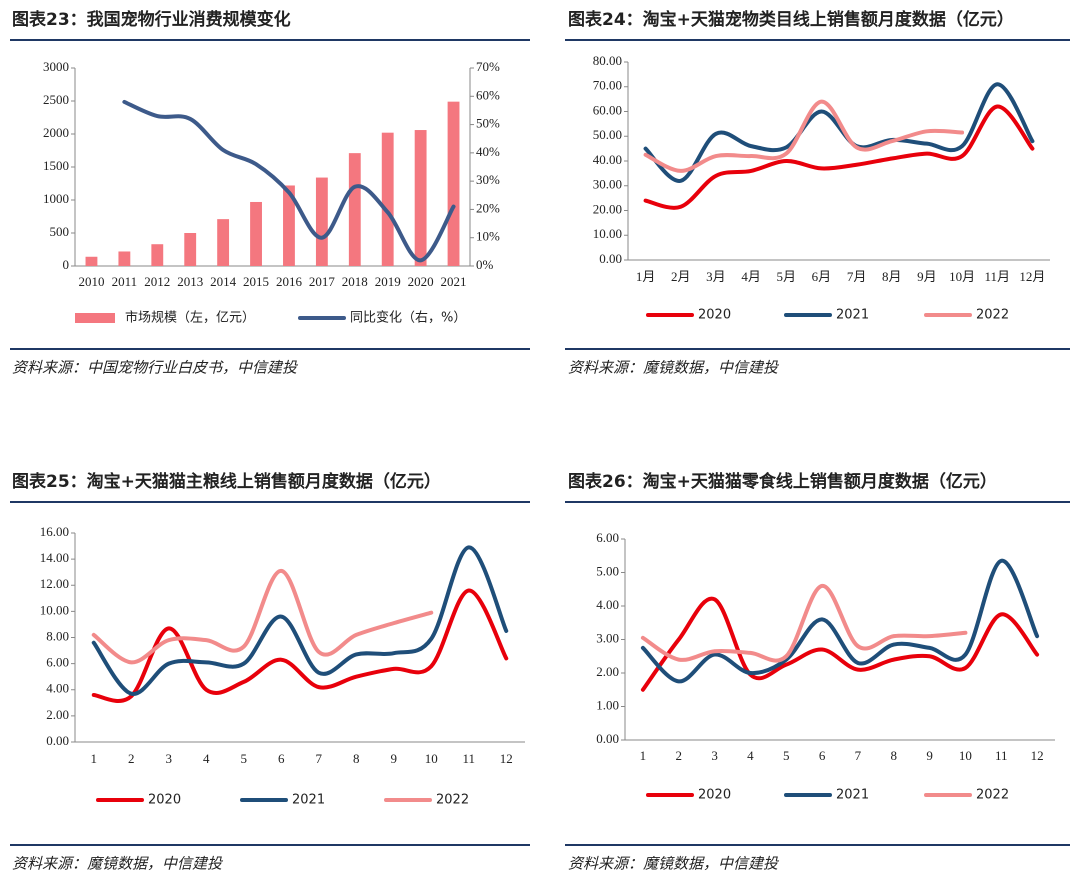 The width and height of the screenshot is (1080, 884). What do you see at coordinates (822, 276) in the screenshot?
I see `x-tick-label: 6月` at bounding box center [822, 276].